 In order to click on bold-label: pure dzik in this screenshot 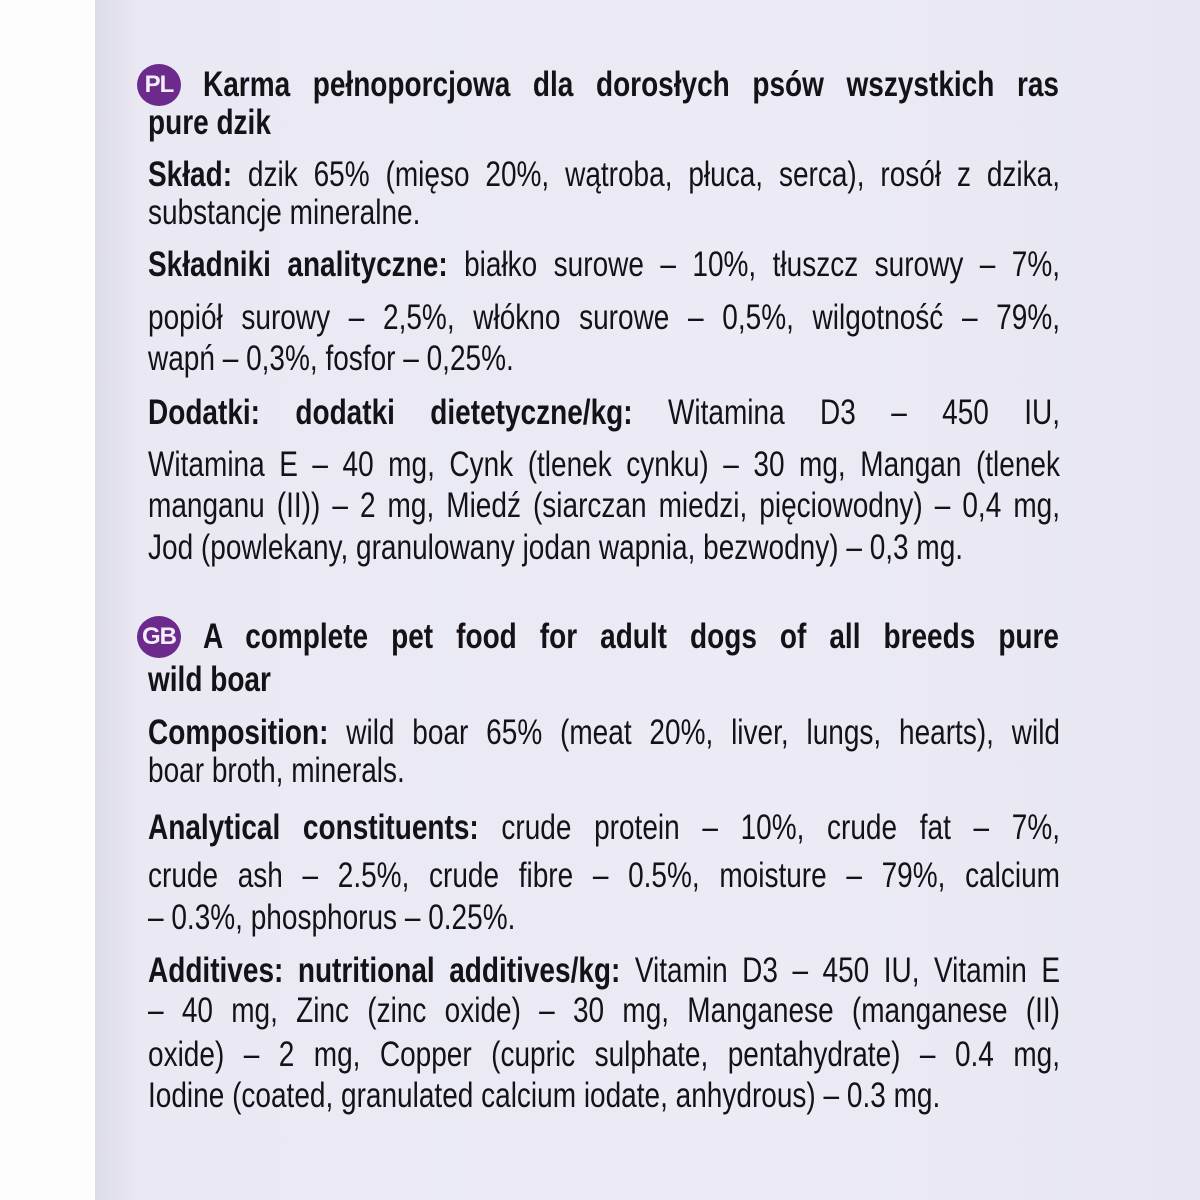, I will do `click(209, 122)`.